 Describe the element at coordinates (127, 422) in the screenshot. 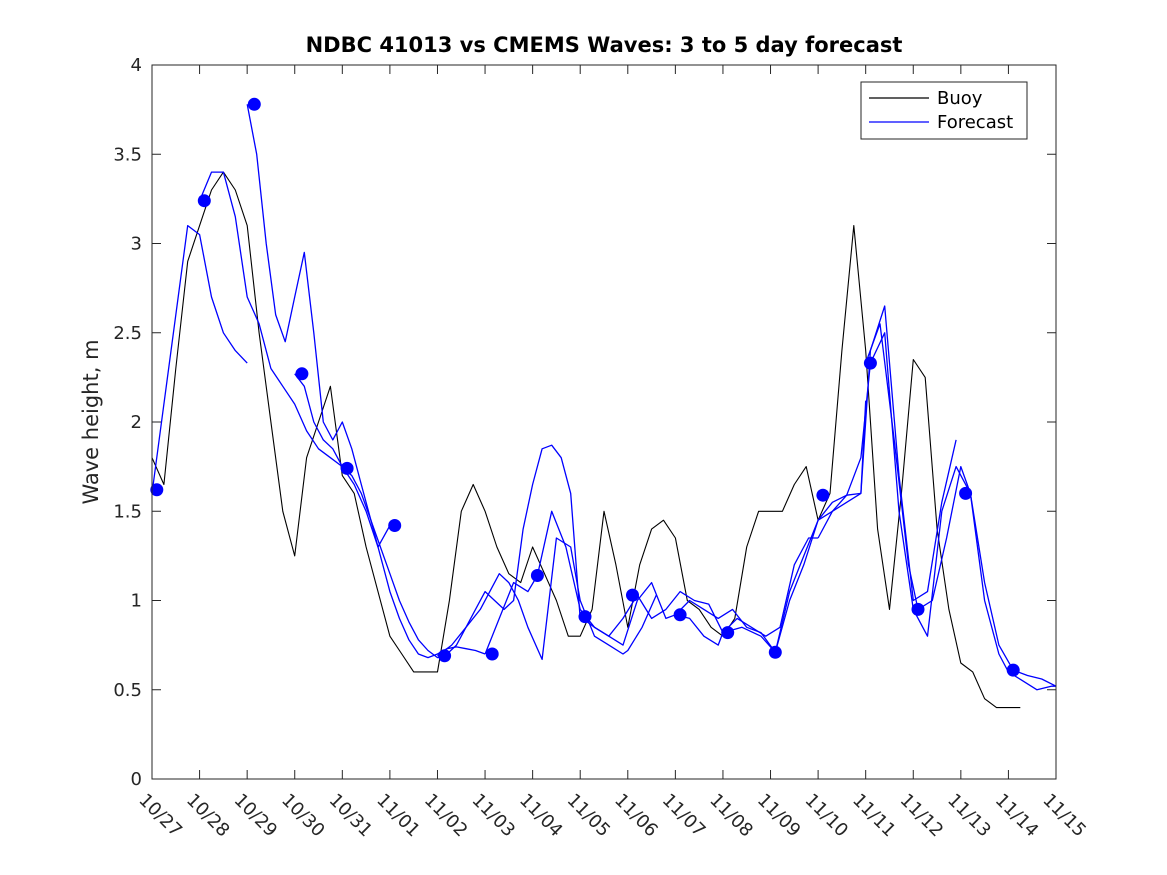

I see `y-tick-labels: 0 0.5 1 1.5 2 2.5 3 3.5 4` at that location.